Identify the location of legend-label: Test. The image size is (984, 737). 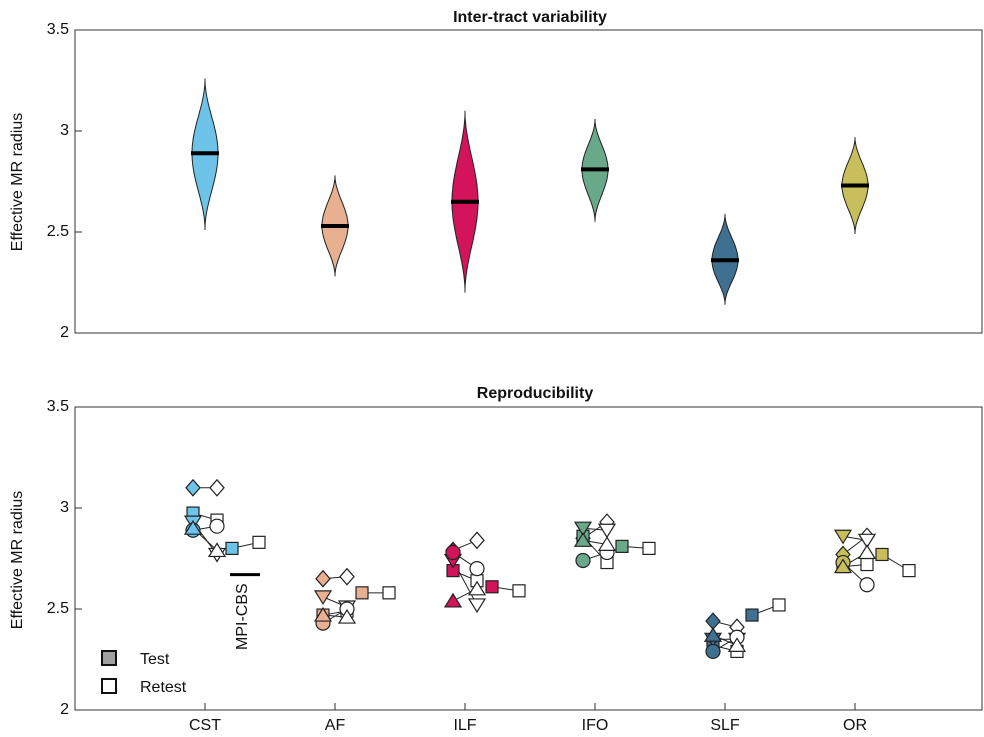
(155, 659).